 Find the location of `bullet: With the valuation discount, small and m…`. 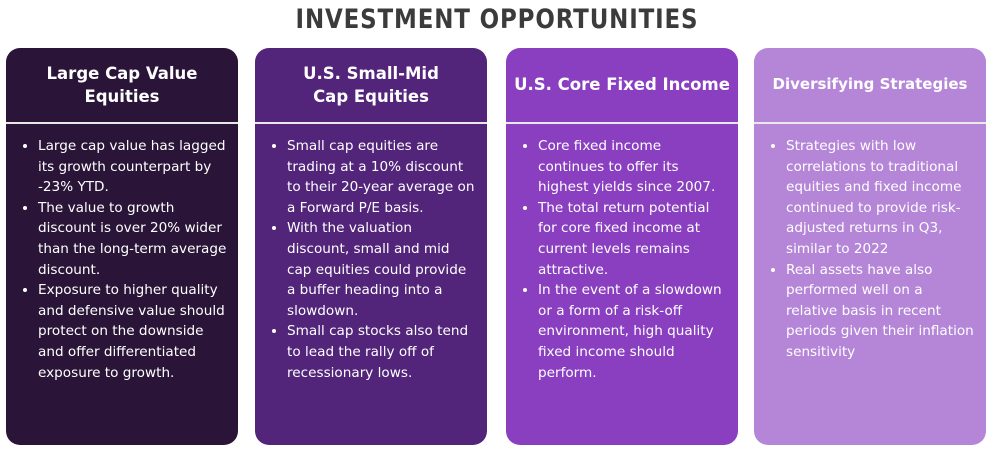

bullet: With the valuation discount, small and m… is located at coordinates (382, 269).